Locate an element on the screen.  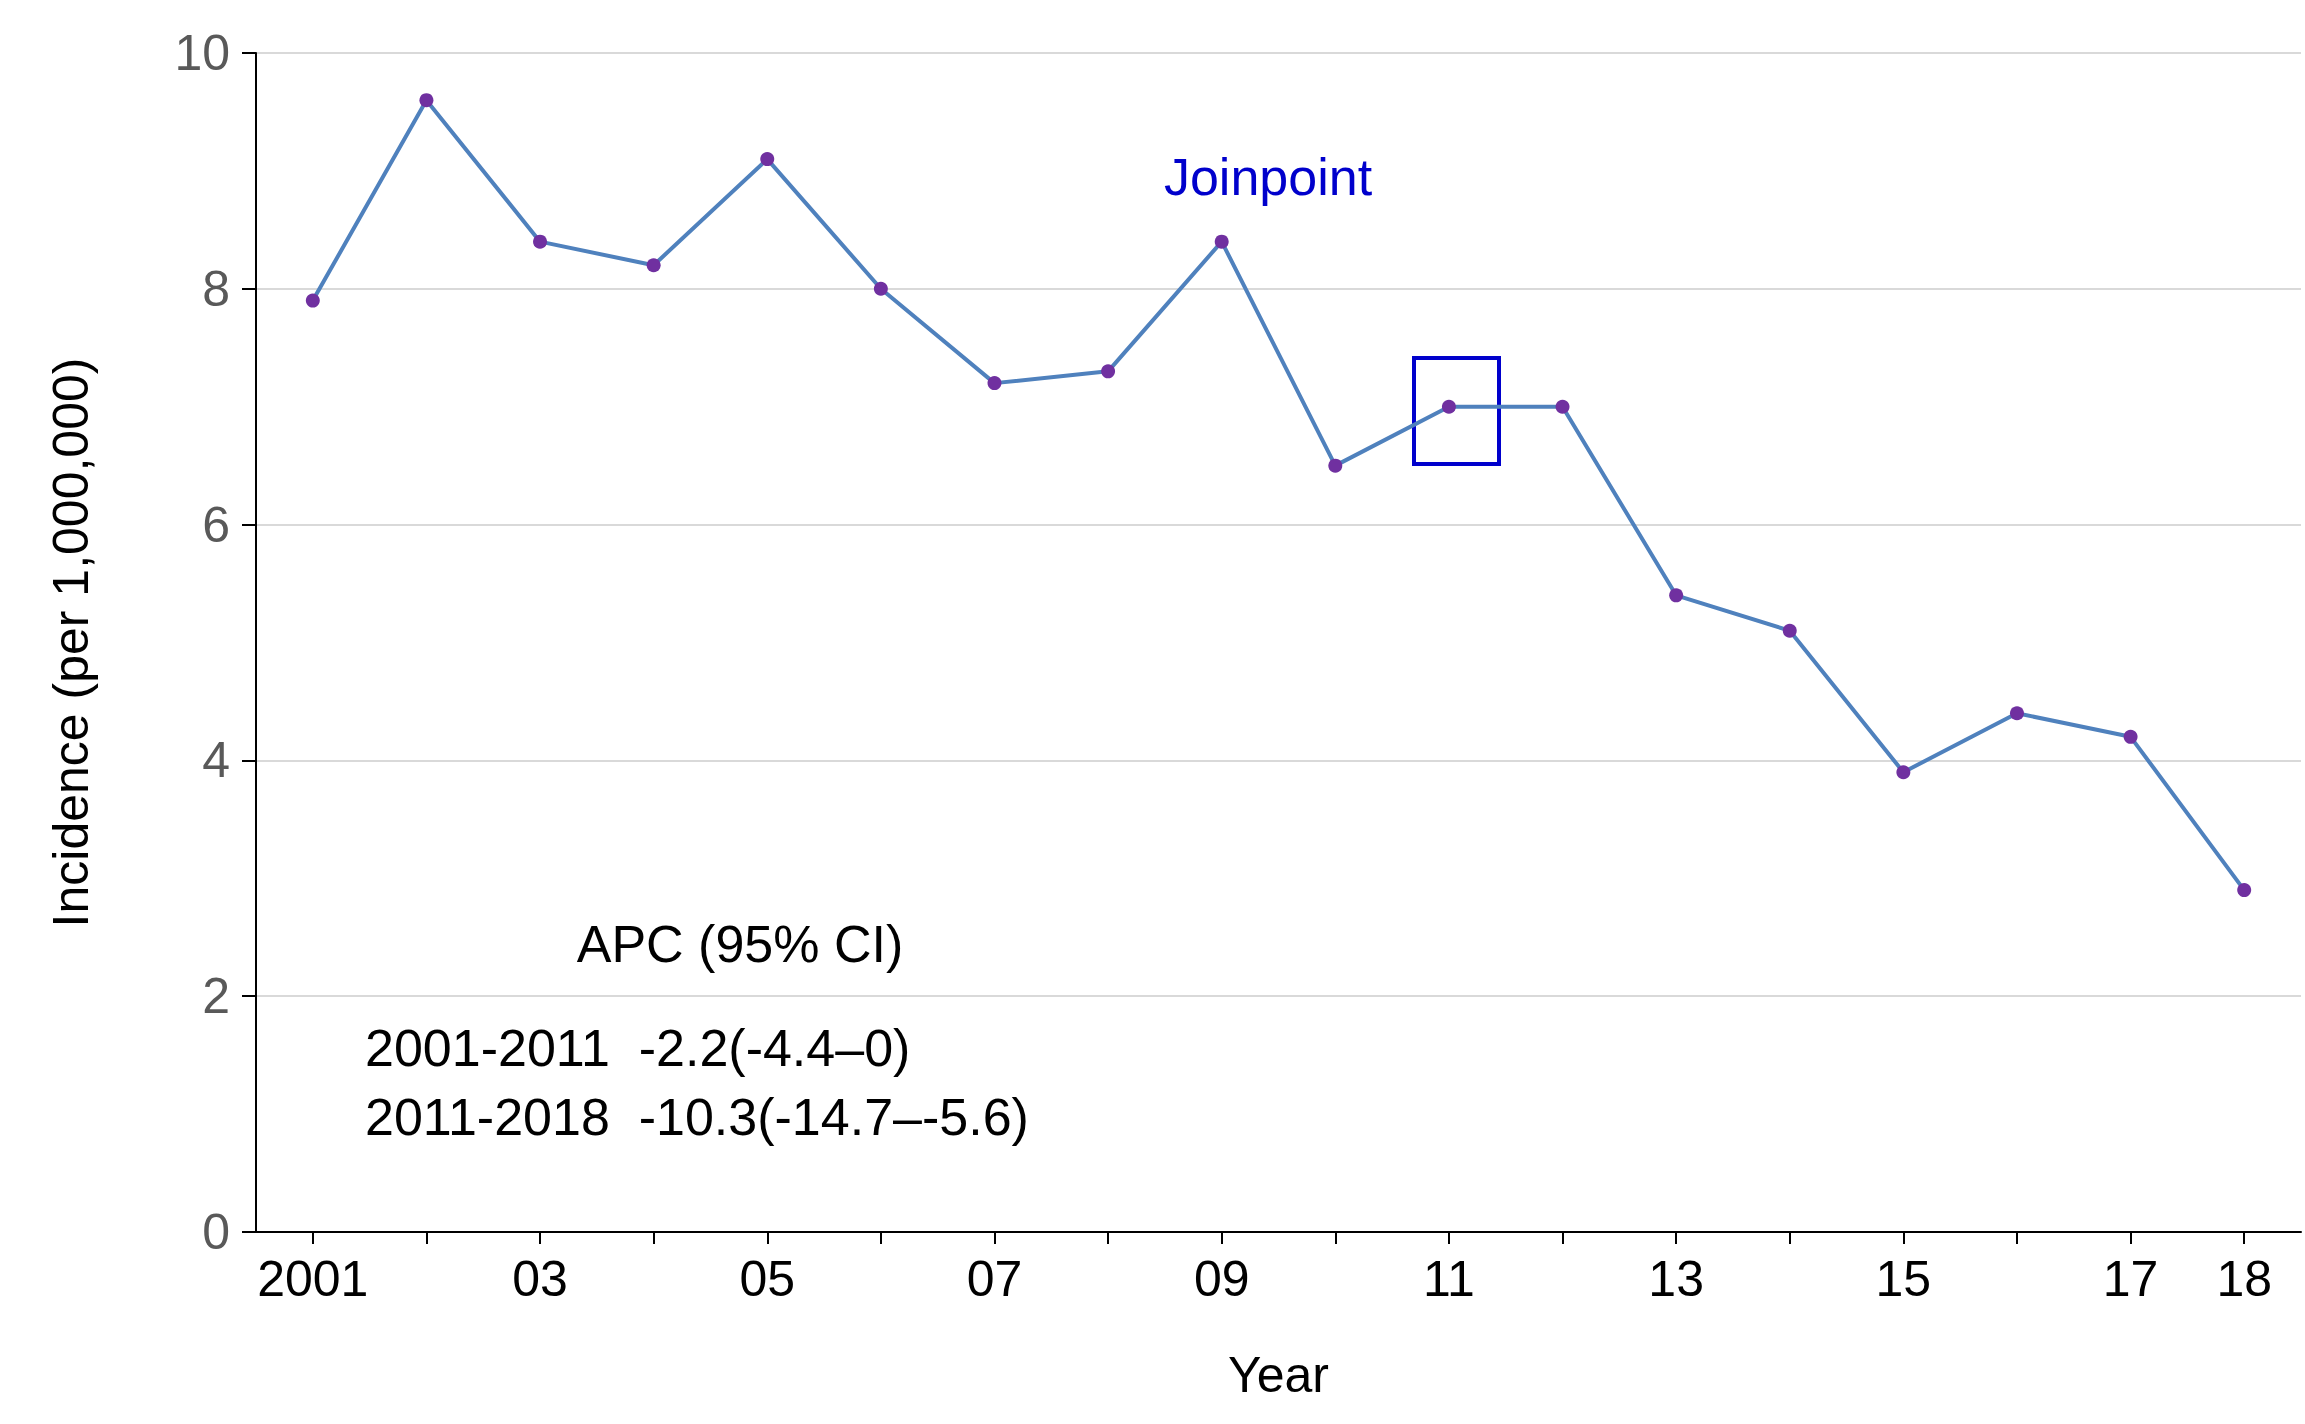
y-tick-label: 0 is located at coordinates (216, 1232).